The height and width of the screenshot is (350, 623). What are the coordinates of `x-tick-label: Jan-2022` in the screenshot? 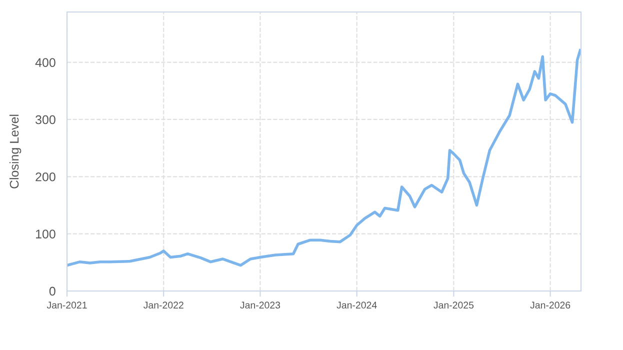 It's located at (163, 305).